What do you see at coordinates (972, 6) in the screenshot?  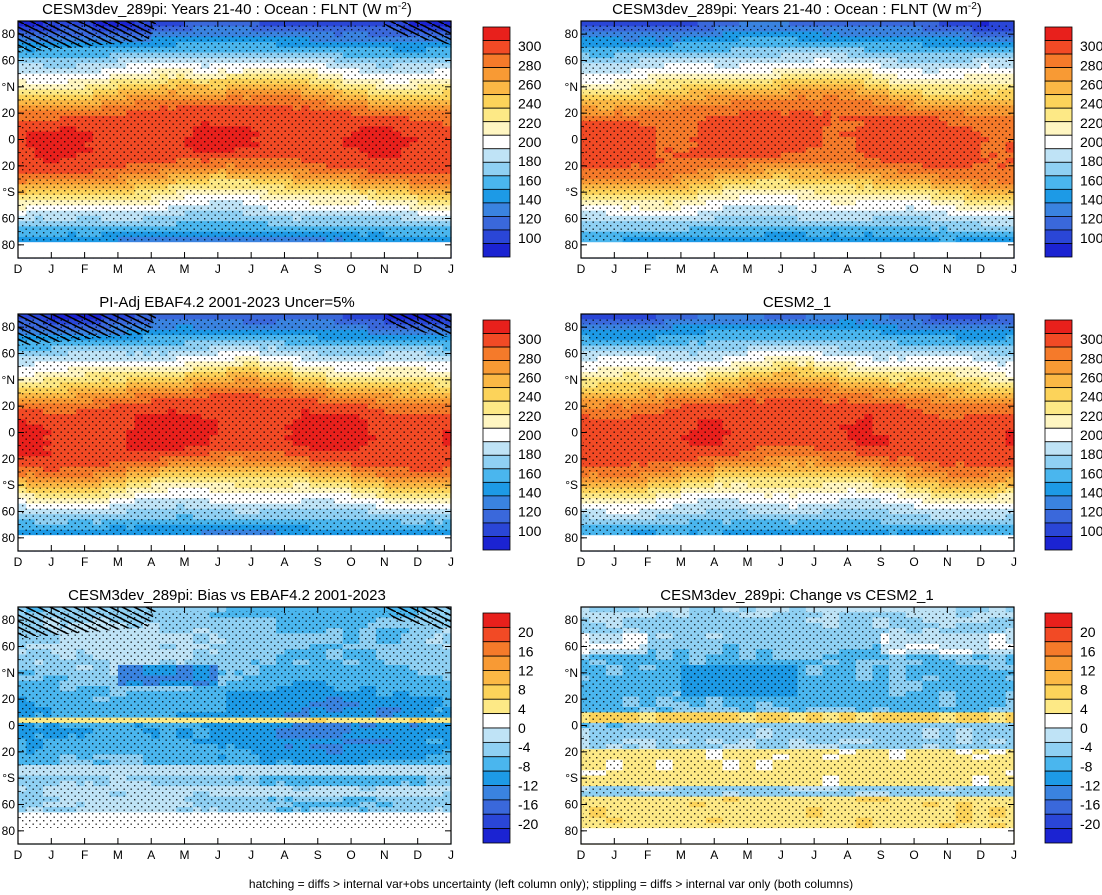 I see `title-superscript: -2` at bounding box center [972, 6].